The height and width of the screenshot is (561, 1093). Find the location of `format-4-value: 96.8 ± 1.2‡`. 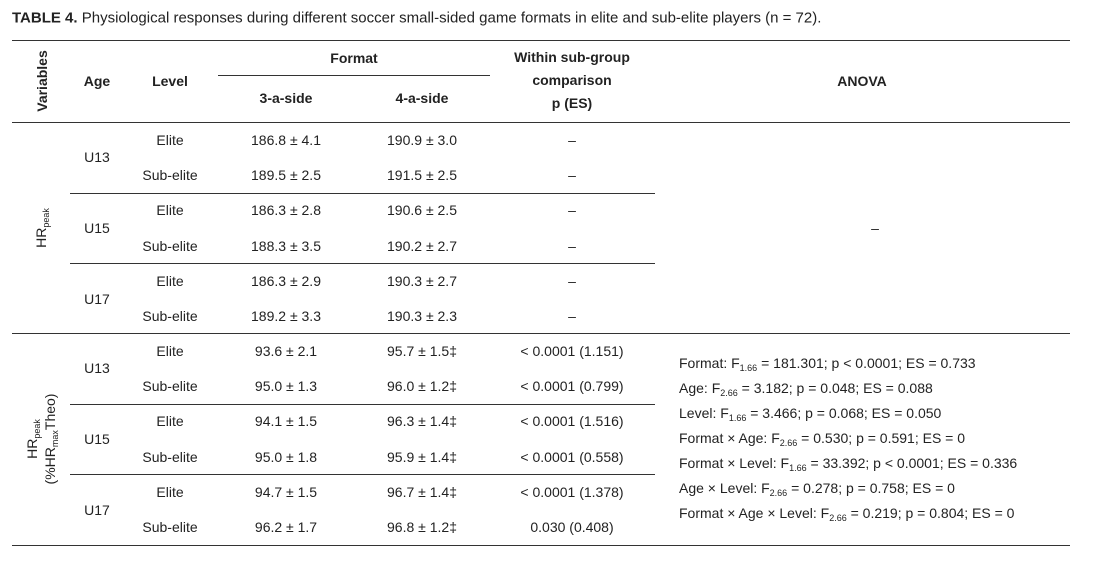

format-4-value: 96.8 ± 1.2‡ is located at coordinates (422, 527).